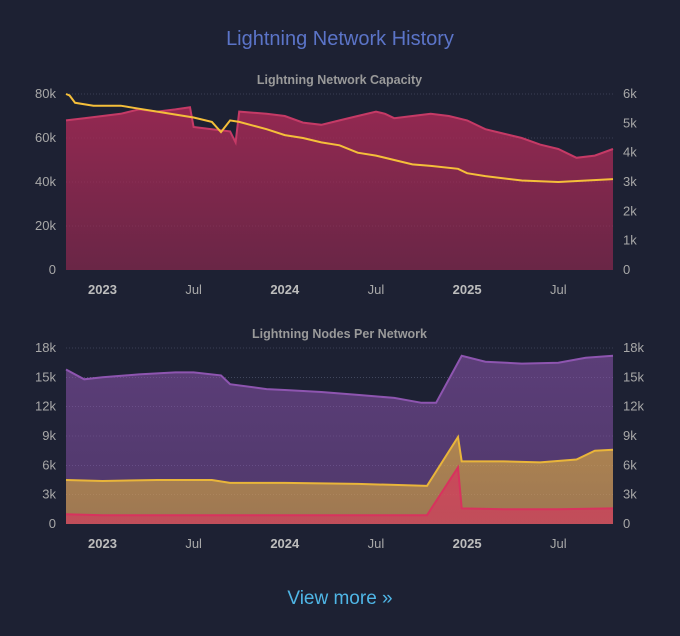 This screenshot has width=680, height=636. I want to click on page-title: Lightning Network History, so click(340, 39).